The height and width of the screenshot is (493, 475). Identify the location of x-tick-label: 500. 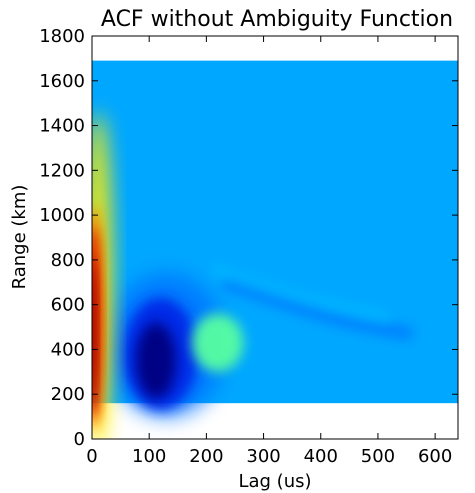
(378, 456).